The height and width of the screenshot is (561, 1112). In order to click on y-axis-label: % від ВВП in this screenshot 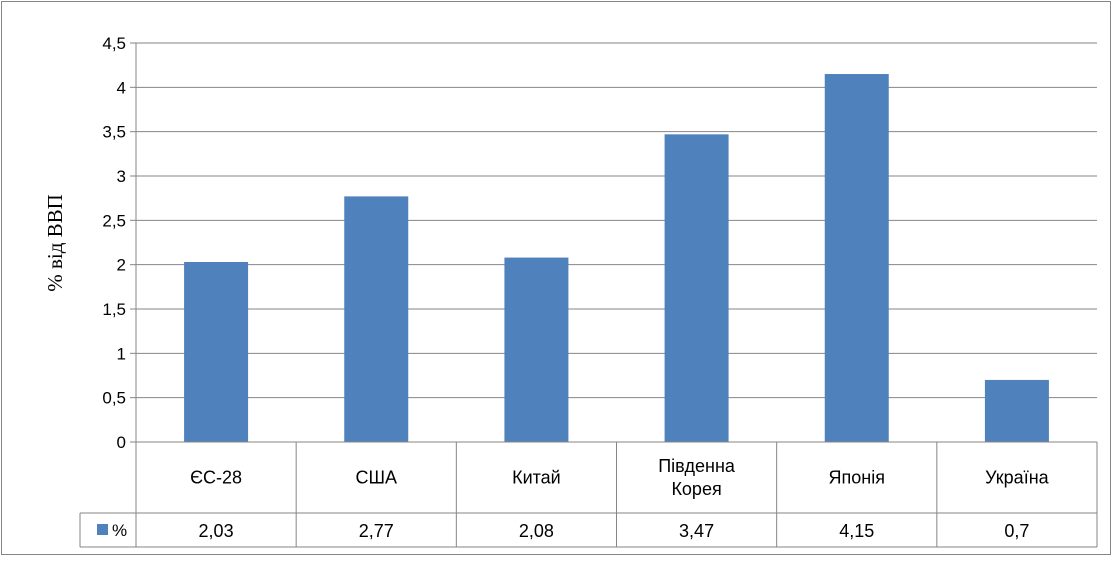, I will do `click(55, 243)`.